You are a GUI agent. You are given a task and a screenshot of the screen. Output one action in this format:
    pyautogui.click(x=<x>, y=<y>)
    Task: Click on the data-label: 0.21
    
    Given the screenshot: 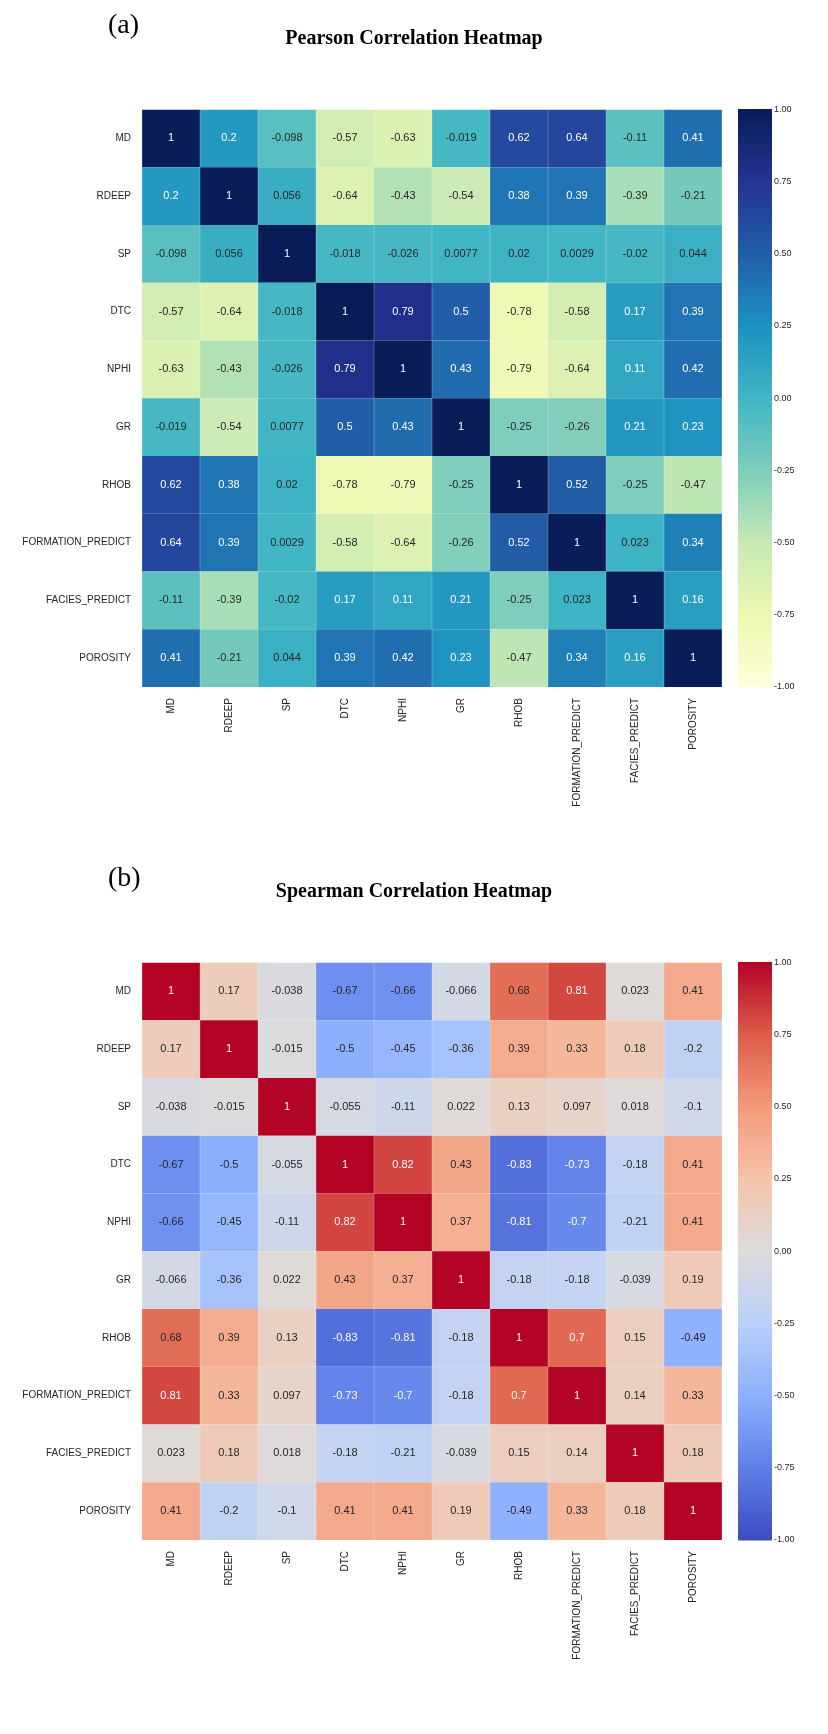 What is the action you would take?
    pyautogui.click(x=635, y=426)
    